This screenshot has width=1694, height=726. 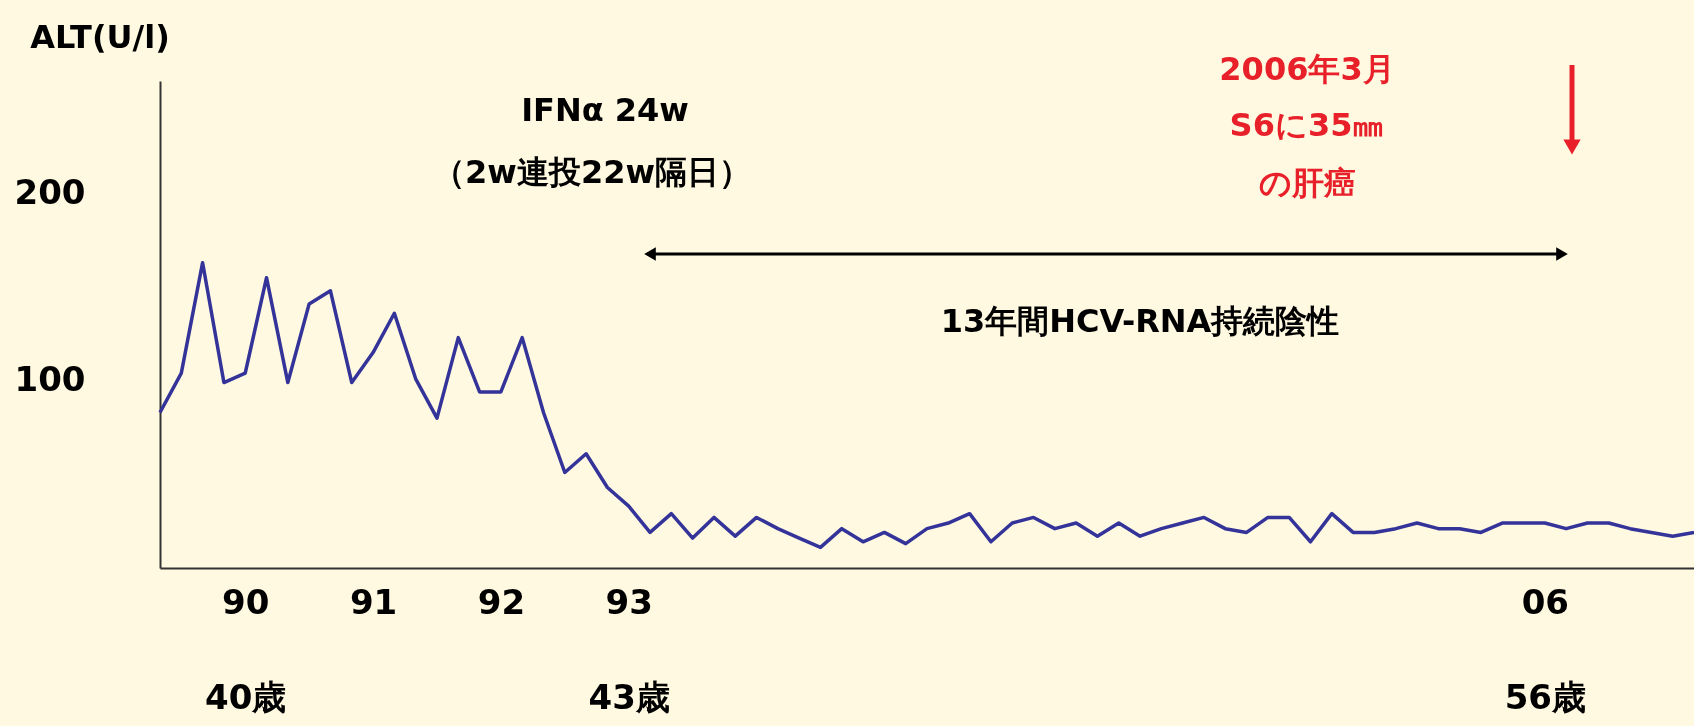 What do you see at coordinates (592, 172) in the screenshot?
I see `annotation: （2w連投22w隔日）` at bounding box center [592, 172].